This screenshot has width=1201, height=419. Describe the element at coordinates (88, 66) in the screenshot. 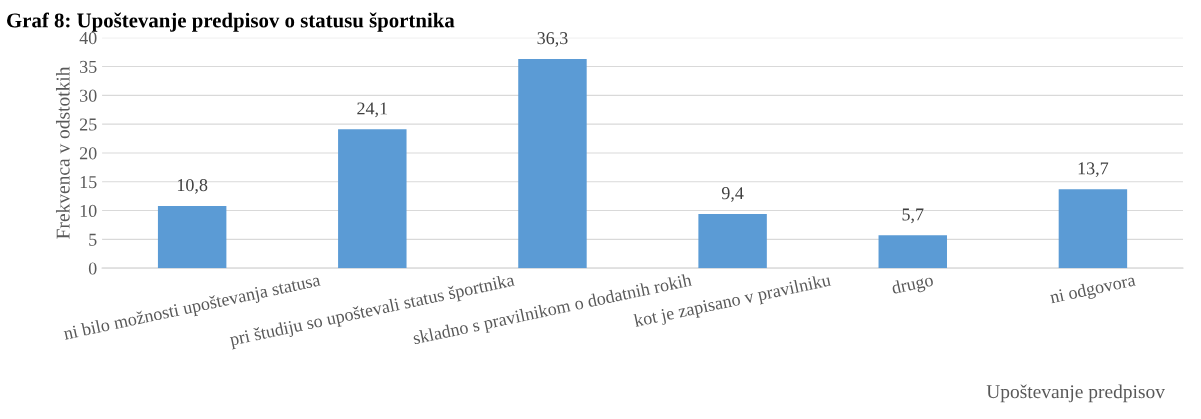

I see `y-tick-label: 35` at that location.